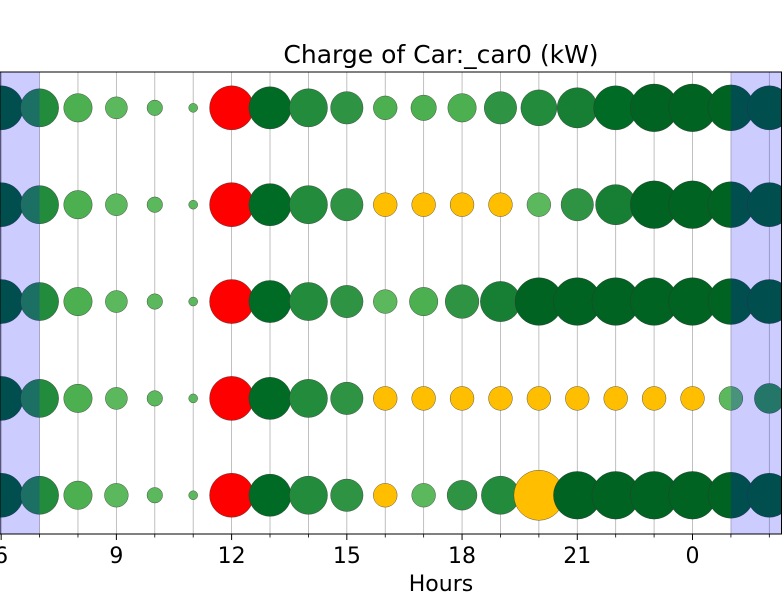 The height and width of the screenshot is (599, 782). I want to click on chart-title: Charge of Car:_car0 (kW), so click(440, 54).